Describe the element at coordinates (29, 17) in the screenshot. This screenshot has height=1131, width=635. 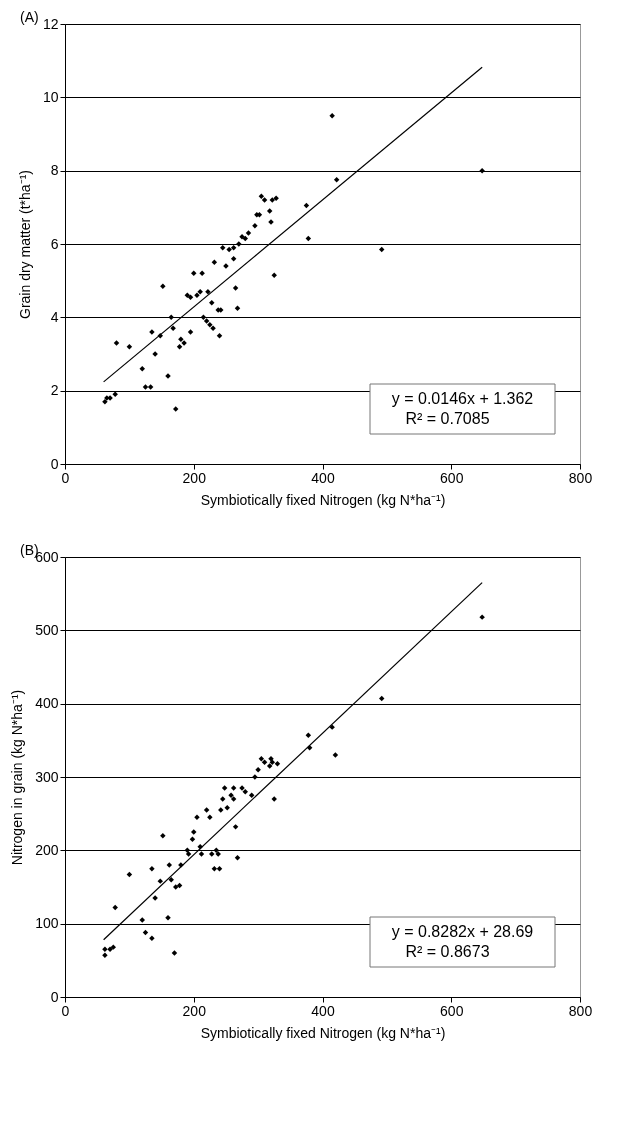
I see `chart-title: (A)` at that location.